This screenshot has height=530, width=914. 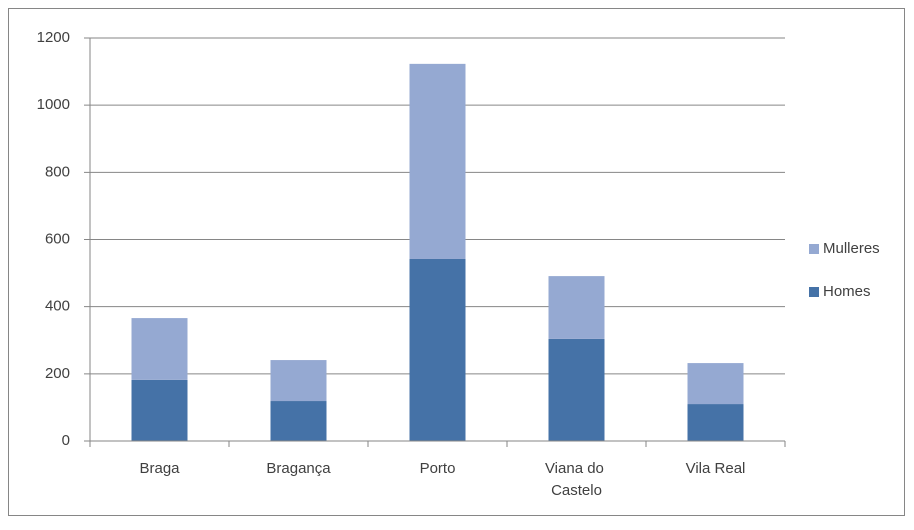 What do you see at coordinates (438, 468) in the screenshot?
I see `x-tick-label: Porto` at bounding box center [438, 468].